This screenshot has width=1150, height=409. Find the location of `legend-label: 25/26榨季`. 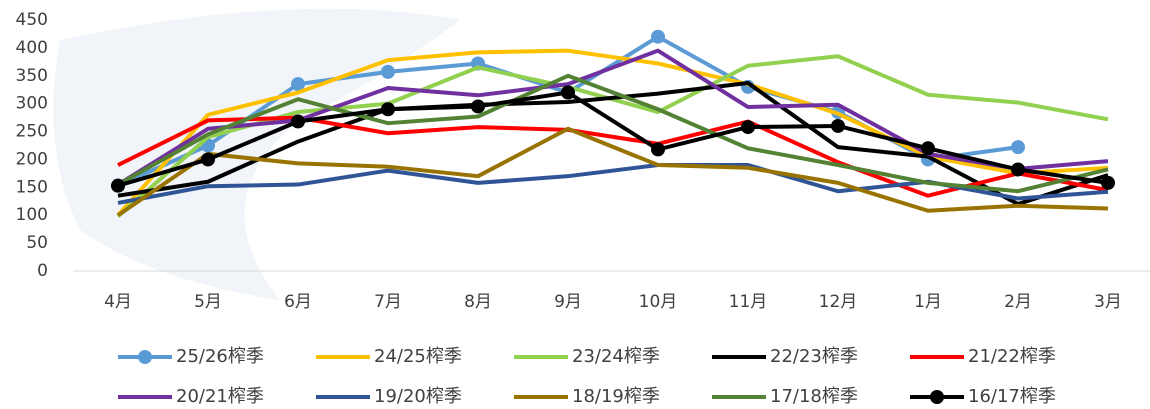

legend-label: 25/26榨季 is located at coordinates (220, 356).